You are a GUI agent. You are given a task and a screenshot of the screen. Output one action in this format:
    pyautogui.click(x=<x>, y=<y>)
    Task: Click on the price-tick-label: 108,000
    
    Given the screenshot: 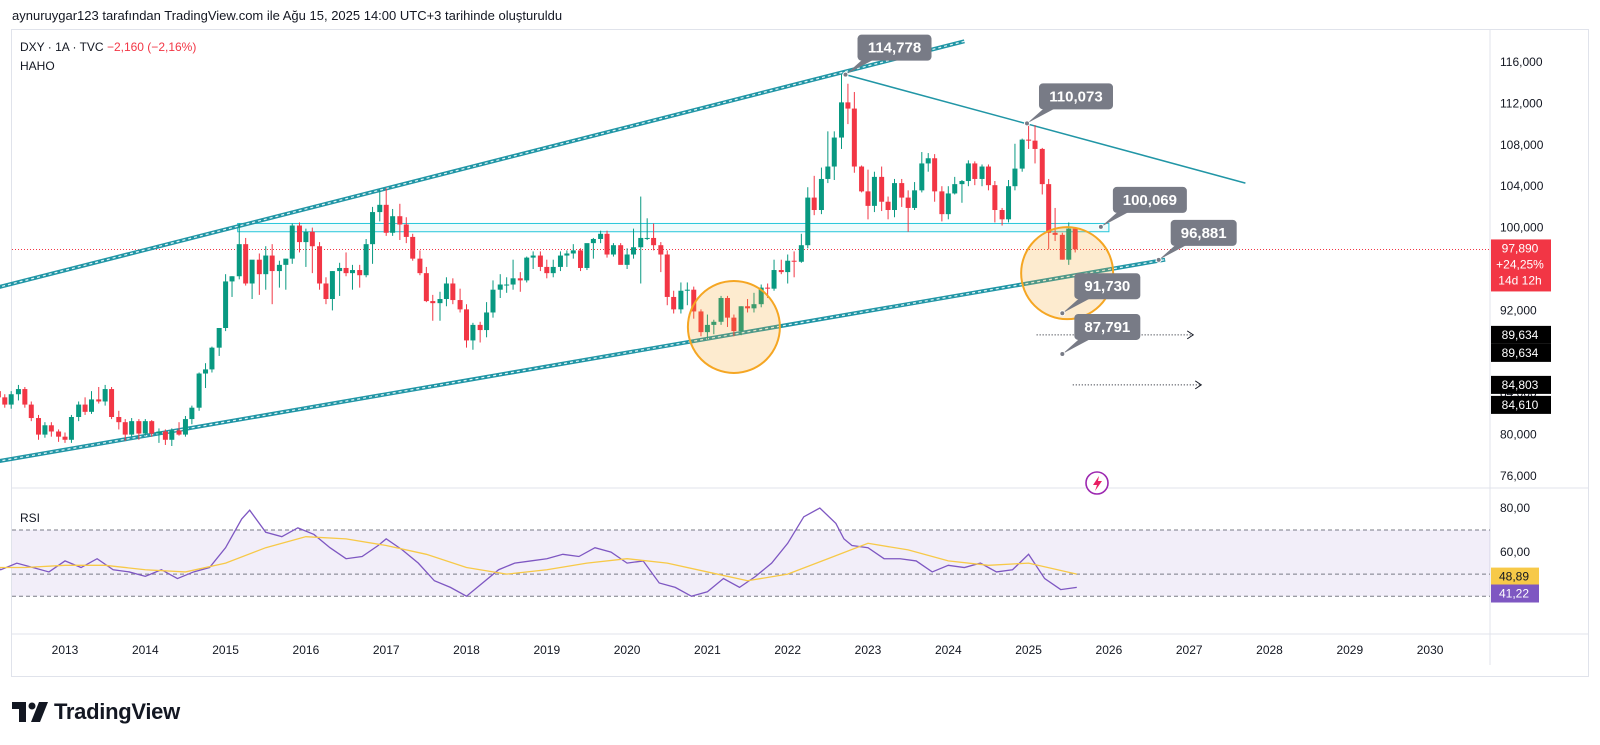 What is the action you would take?
    pyautogui.click(x=1522, y=145)
    